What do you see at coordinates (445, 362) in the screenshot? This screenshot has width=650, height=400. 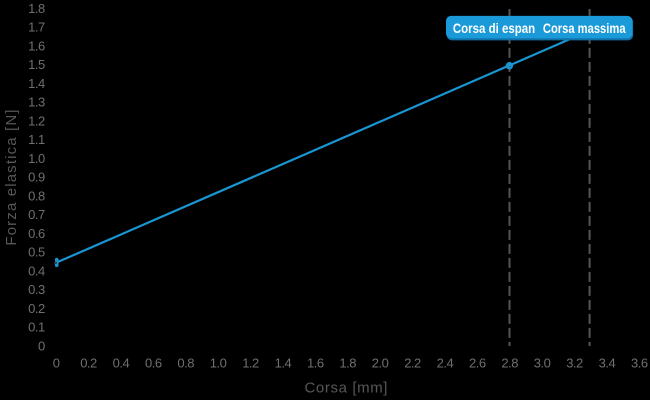 I see `svg-text: 2.4` at bounding box center [445, 362].